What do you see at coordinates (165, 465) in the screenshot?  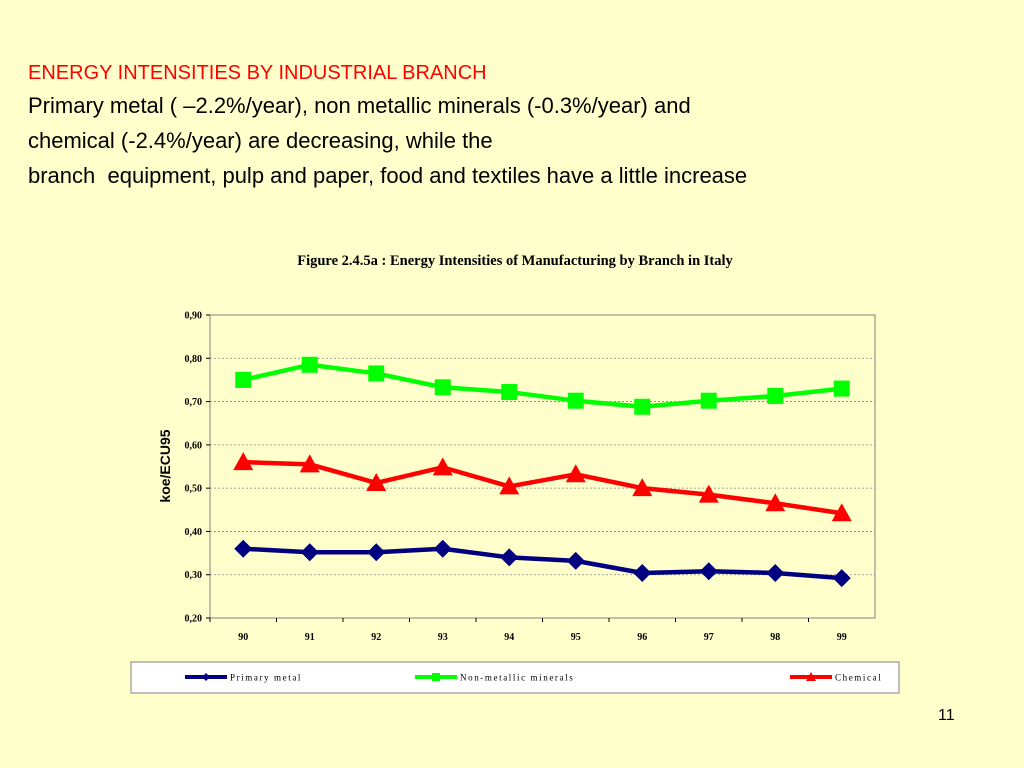 I see `y-axis-label: koe/ECU95` at bounding box center [165, 465].